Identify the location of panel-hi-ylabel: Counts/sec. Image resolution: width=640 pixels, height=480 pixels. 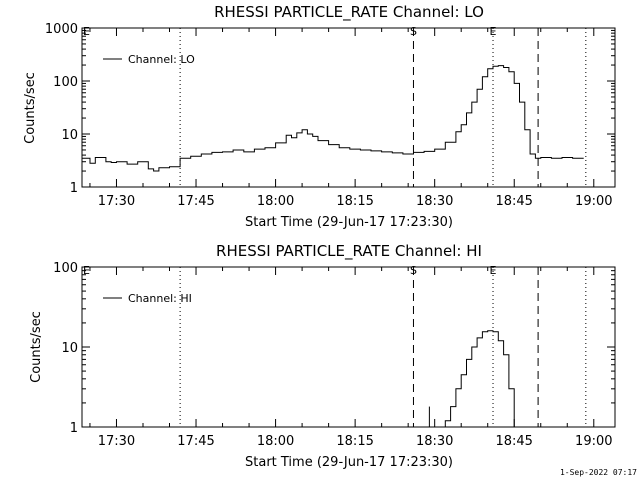
(36, 347).